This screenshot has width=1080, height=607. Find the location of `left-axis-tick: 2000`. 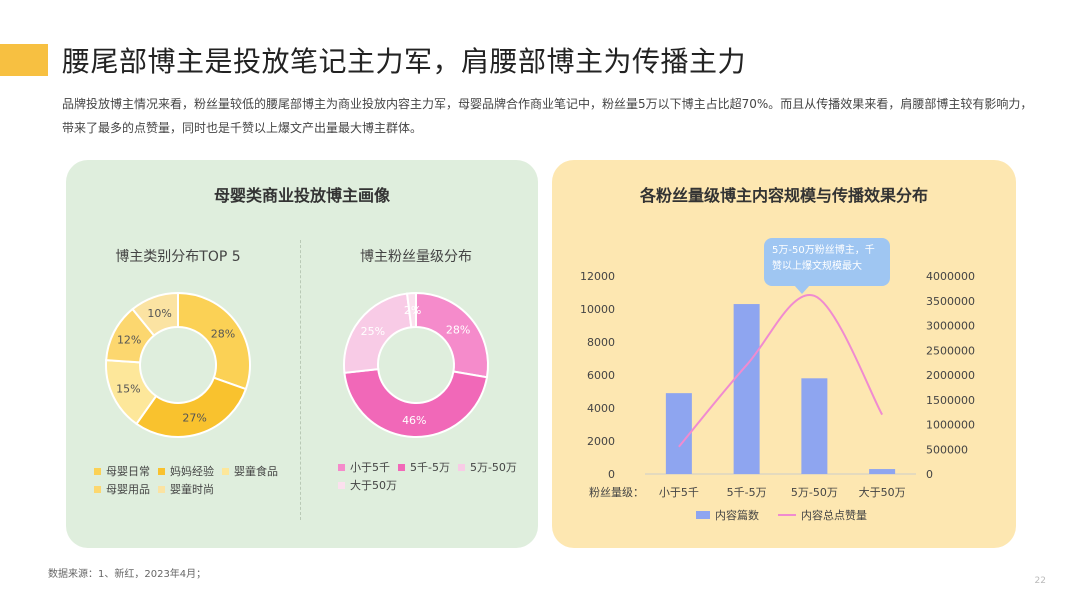

left-axis-tick: 2000 is located at coordinates (601, 441).